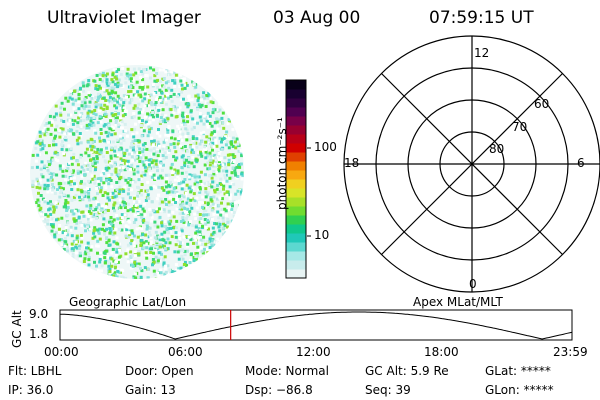 The image size is (600, 400). Describe the element at coordinates (287, 371) in the screenshot. I see `info-mode: Mode: Normal` at that location.